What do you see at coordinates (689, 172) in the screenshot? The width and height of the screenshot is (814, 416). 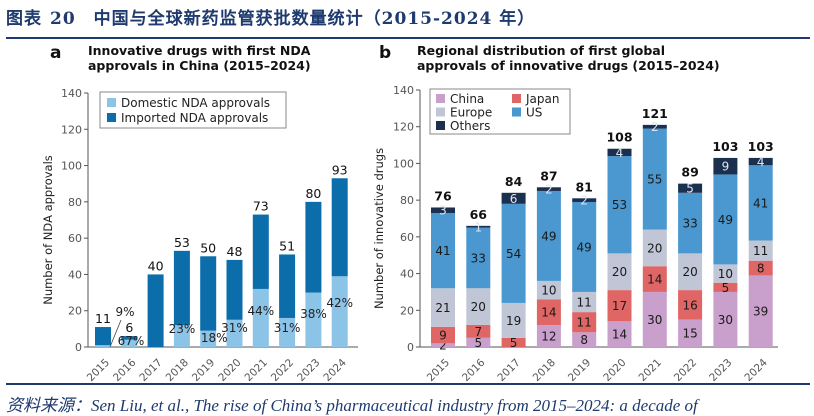 I see `total-label: 89` at bounding box center [689, 172].